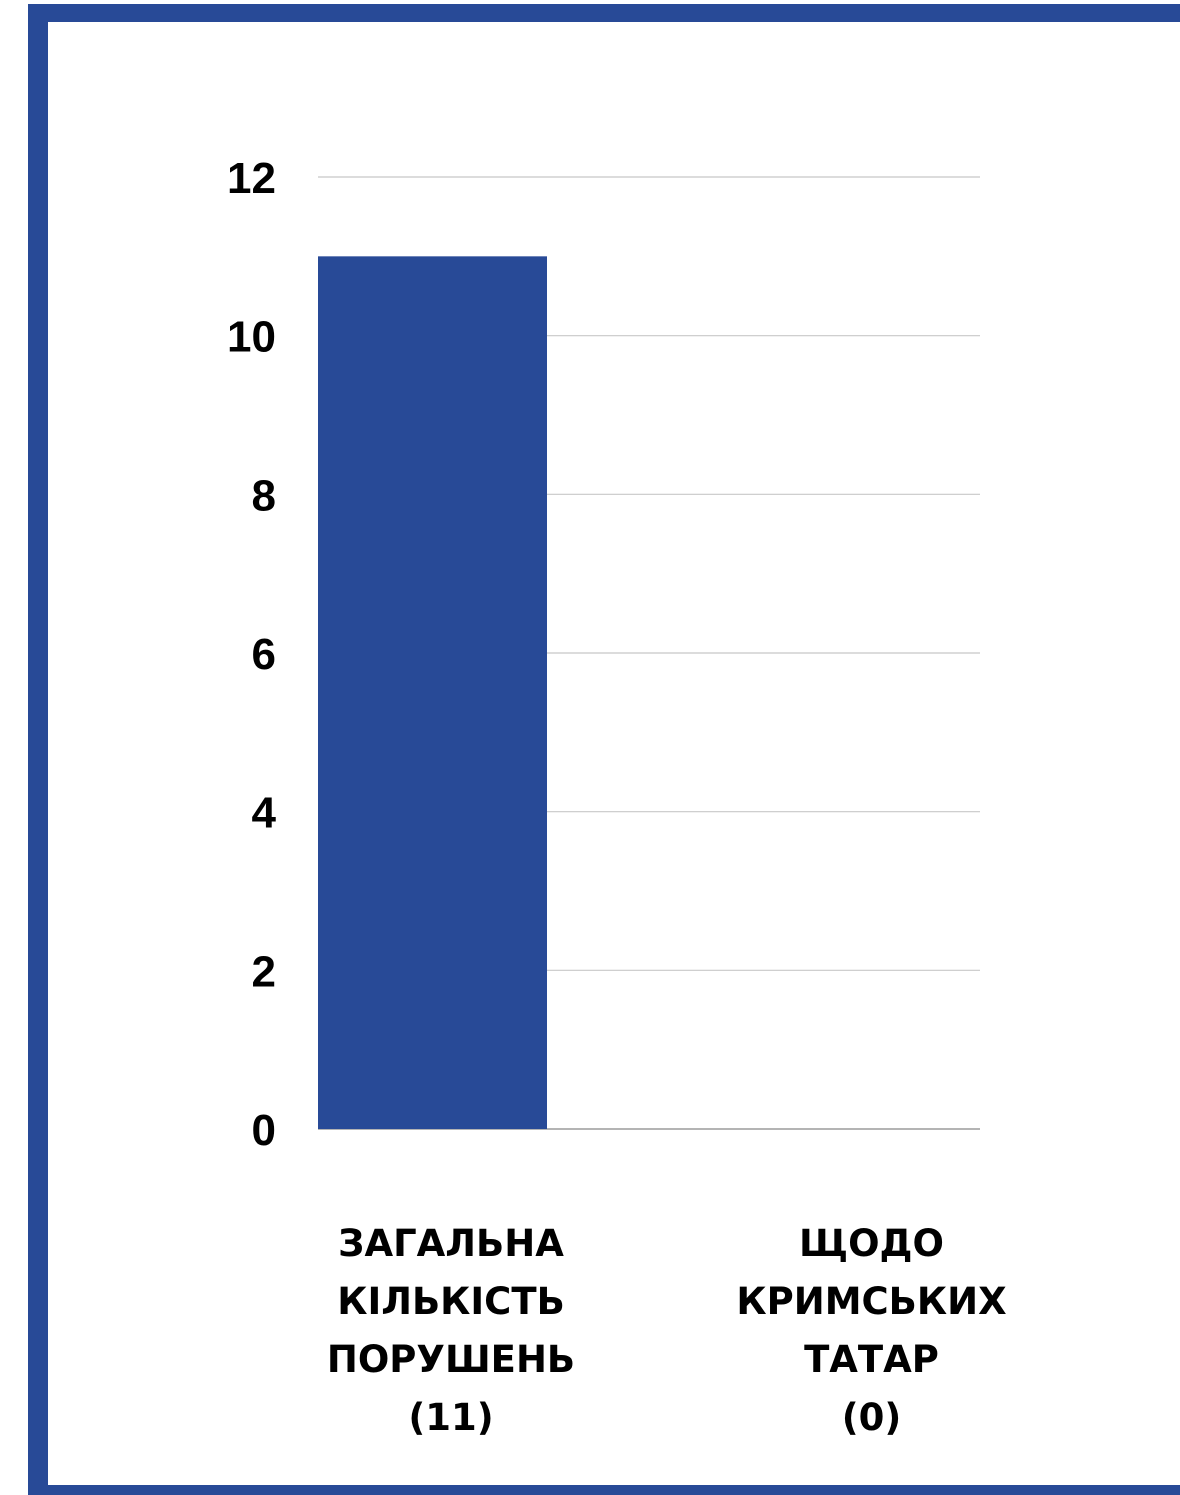  I want to click on x-category-label: ПОРУШЕНЬ, so click(451, 1359).